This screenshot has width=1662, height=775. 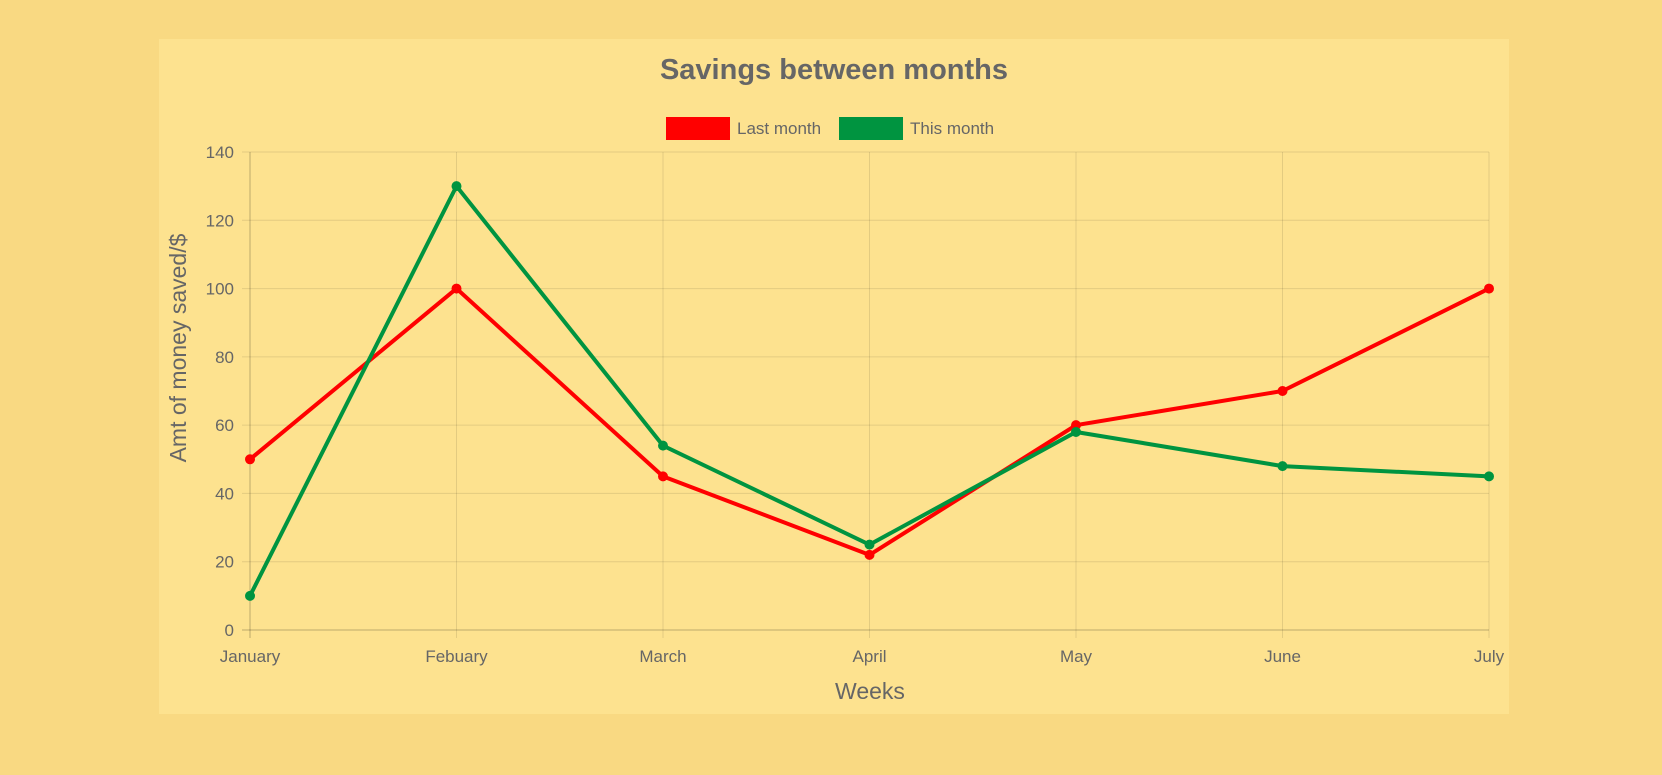 I want to click on x-axis-title: Weeks, so click(x=870, y=691).